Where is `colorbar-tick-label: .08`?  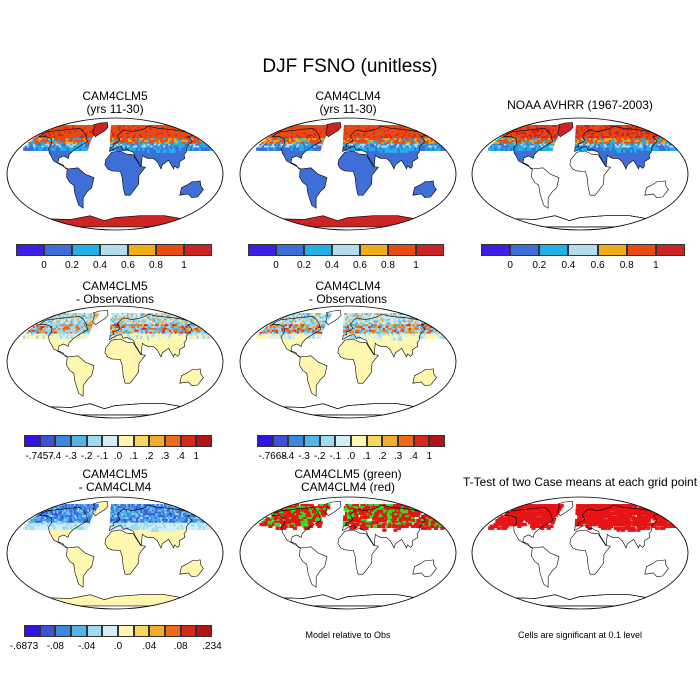
colorbar-tick-label: .08 is located at coordinates (180, 646).